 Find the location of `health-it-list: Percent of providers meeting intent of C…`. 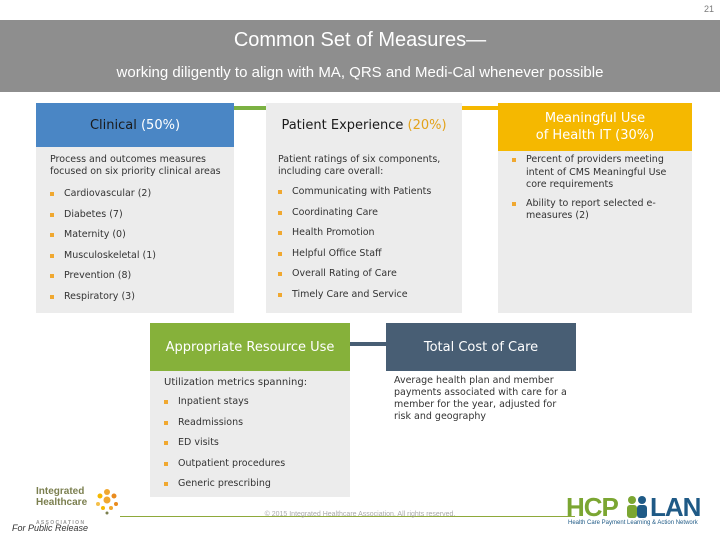

health-it-list: Percent of providers meeting intent of C… is located at coordinates (597, 188).